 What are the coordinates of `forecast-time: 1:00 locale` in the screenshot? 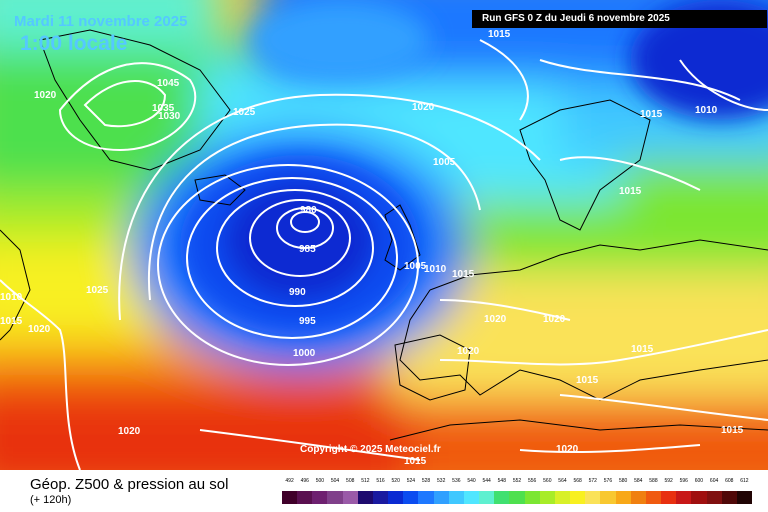 It's located at (74, 43).